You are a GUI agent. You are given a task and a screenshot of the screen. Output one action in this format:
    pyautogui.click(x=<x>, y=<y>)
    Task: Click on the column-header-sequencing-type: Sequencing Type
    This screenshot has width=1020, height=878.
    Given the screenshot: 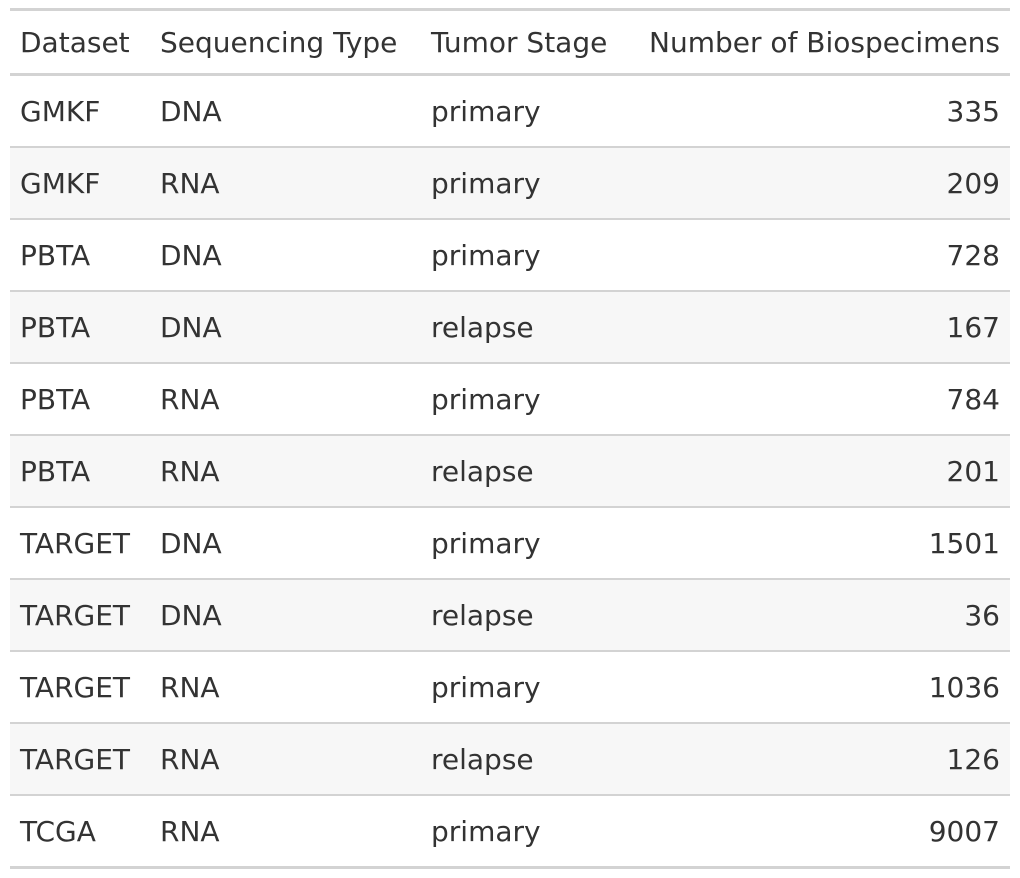 What is the action you would take?
    pyautogui.click(x=285, y=42)
    